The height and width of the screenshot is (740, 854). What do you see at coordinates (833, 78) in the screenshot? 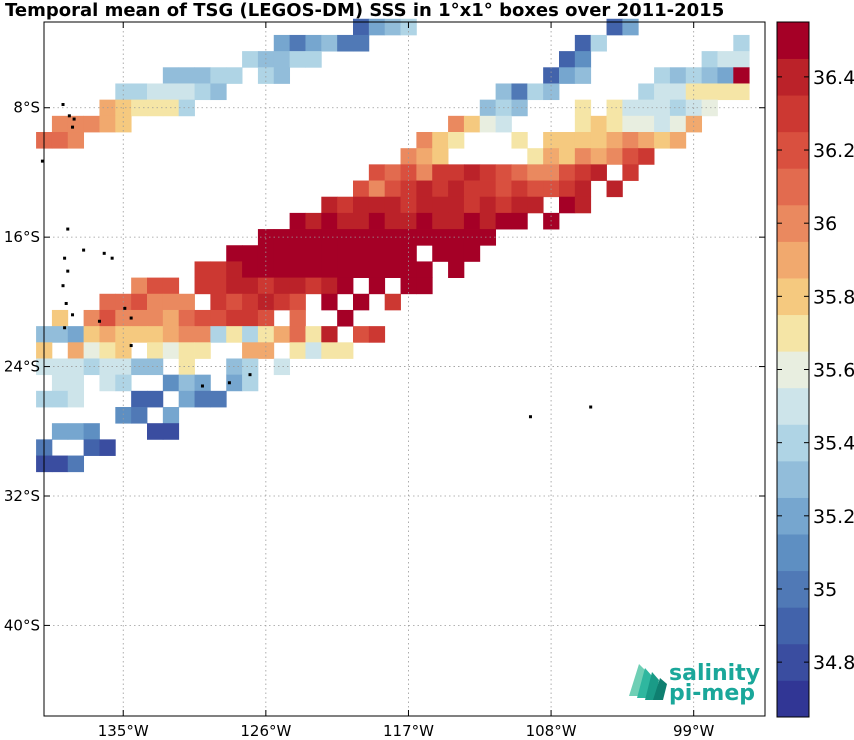
I see `colorbar-tick-label: 36.4` at bounding box center [833, 78].